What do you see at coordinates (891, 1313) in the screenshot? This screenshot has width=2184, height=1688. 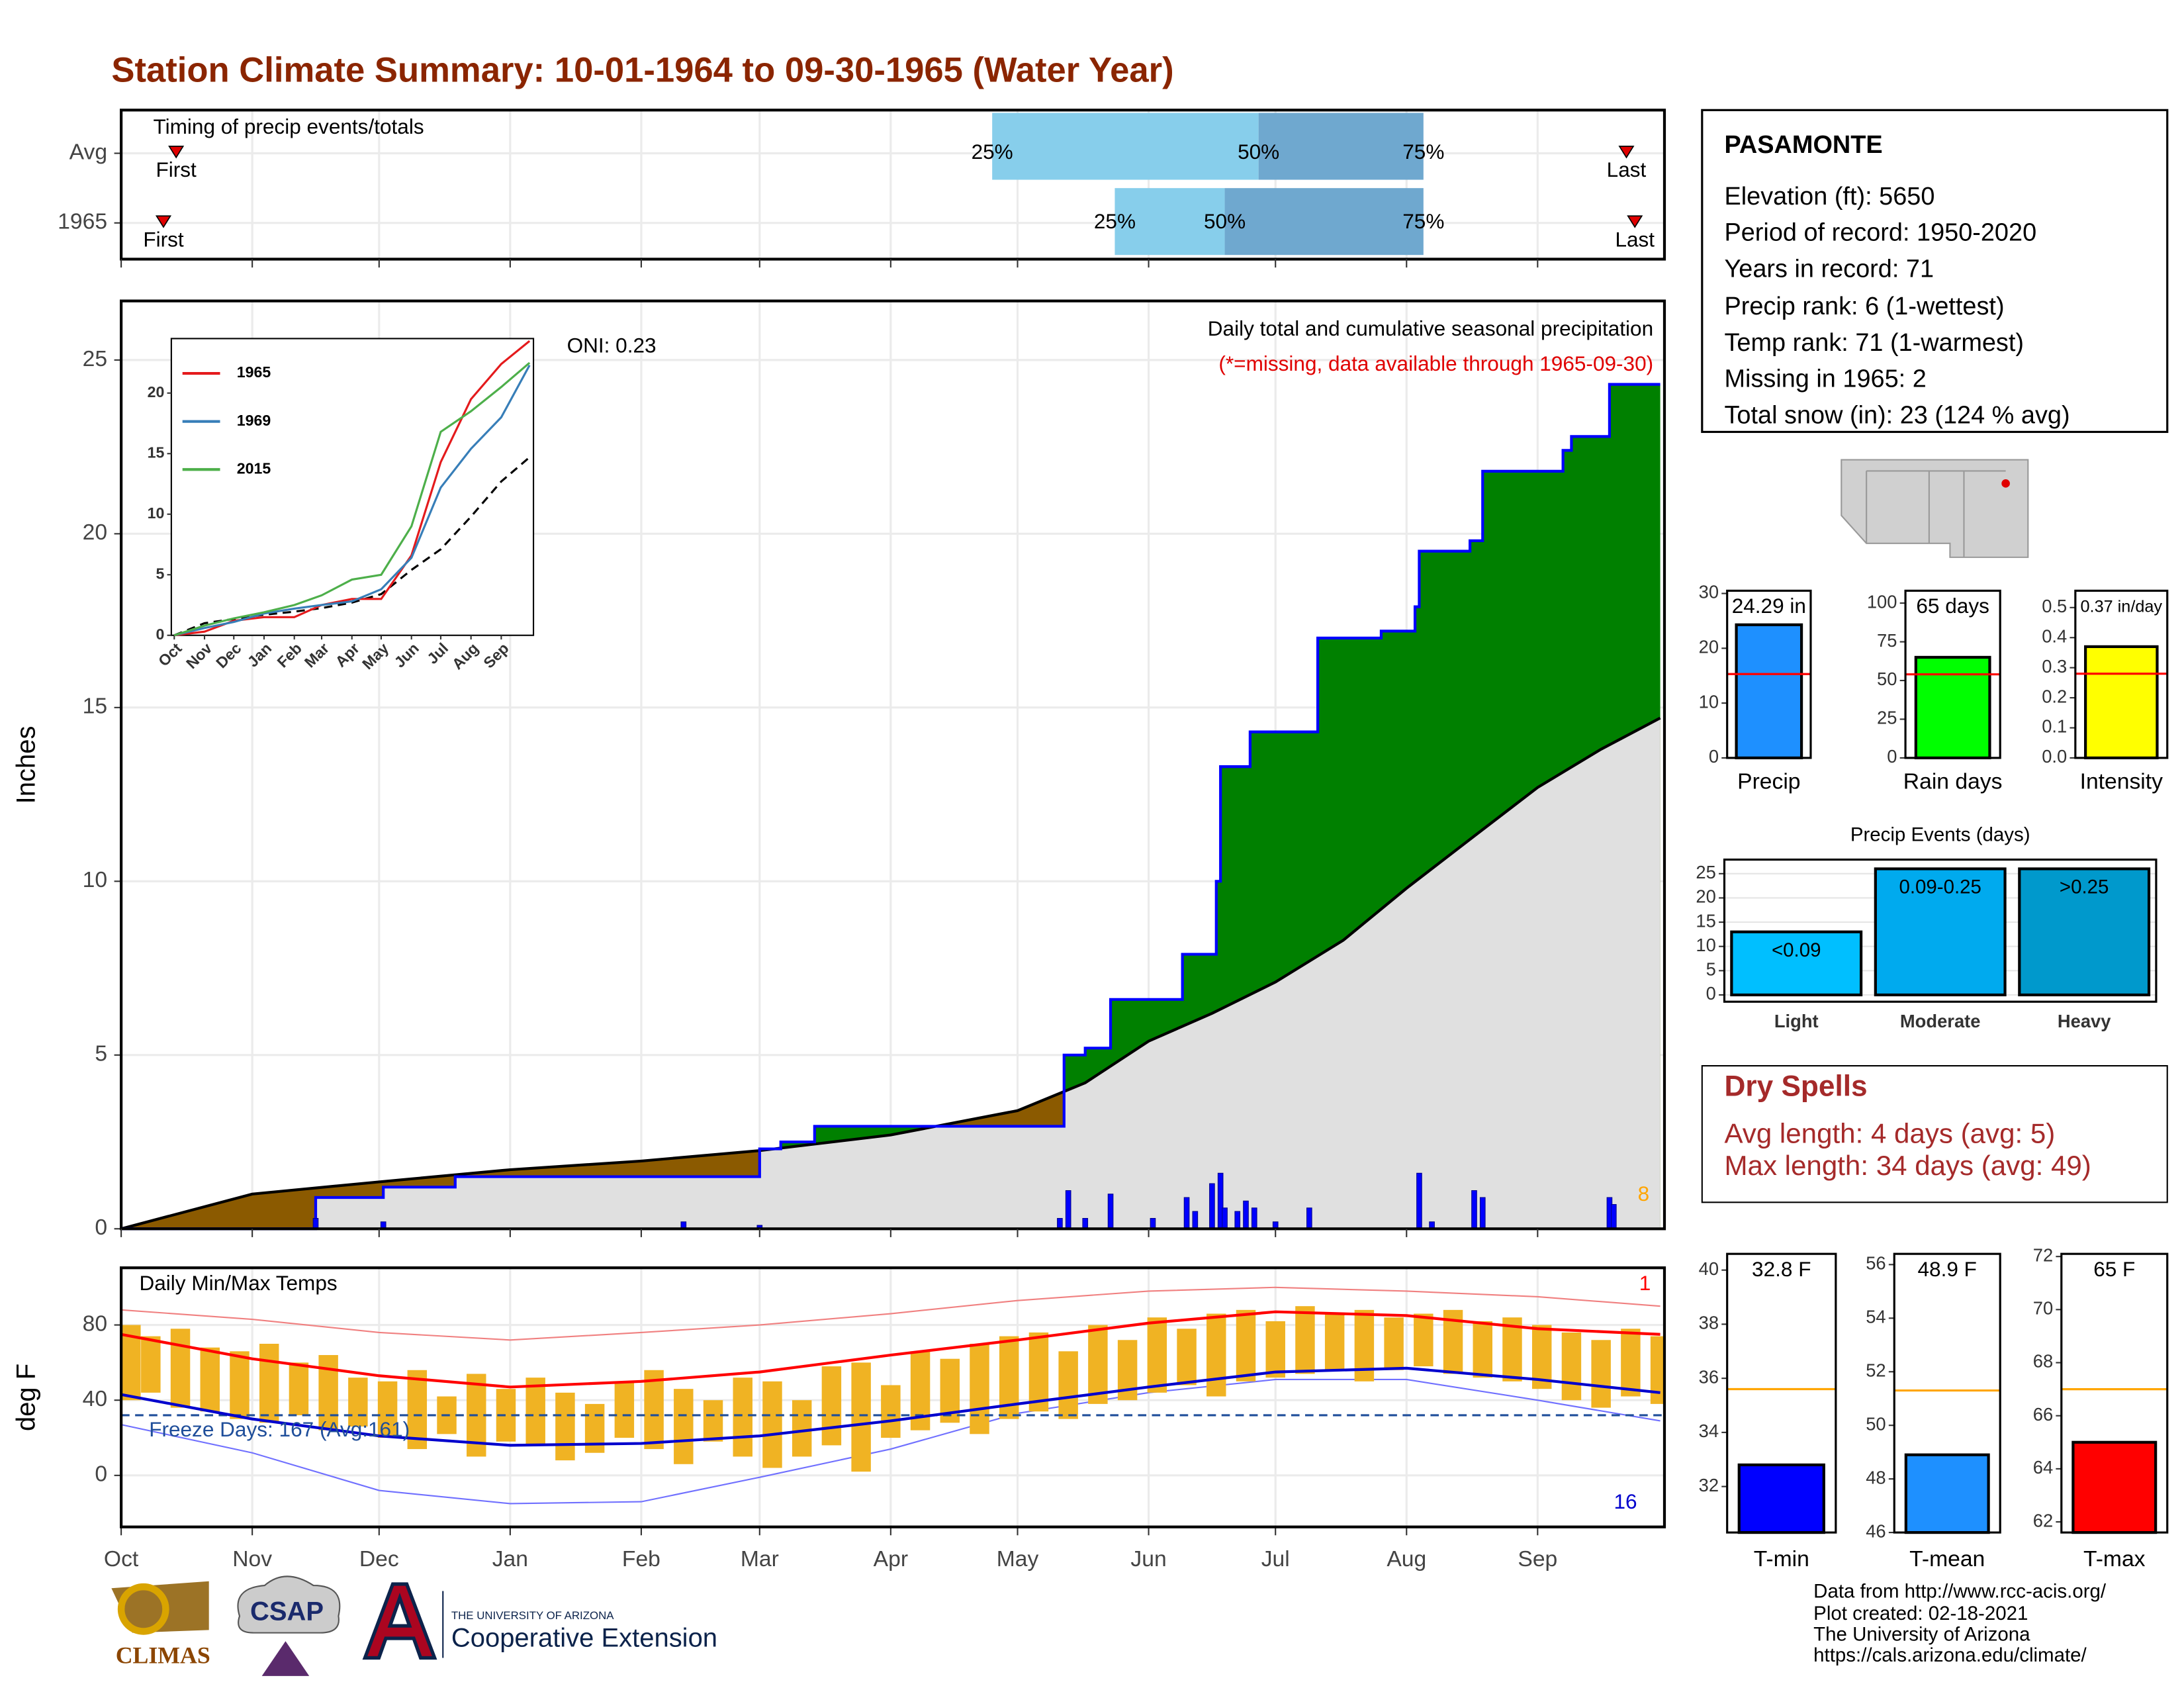 I see `record-max-line` at bounding box center [891, 1313].